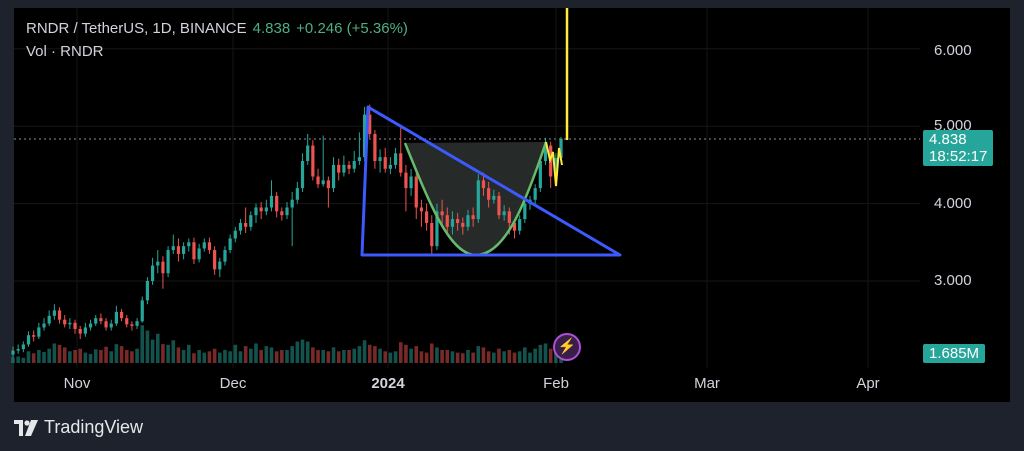 This screenshot has width=1024, height=451. Describe the element at coordinates (953, 125) in the screenshot. I see `price-tick: 5.000` at that location.